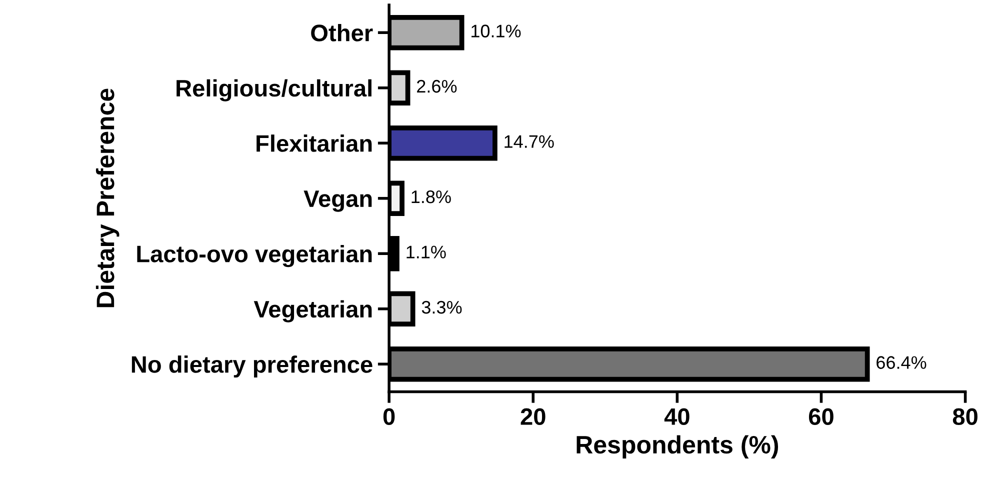 This screenshot has width=985, height=499. What do you see at coordinates (677, 447) in the screenshot?
I see `x-axis-title: Respondents (%)` at bounding box center [677, 447].